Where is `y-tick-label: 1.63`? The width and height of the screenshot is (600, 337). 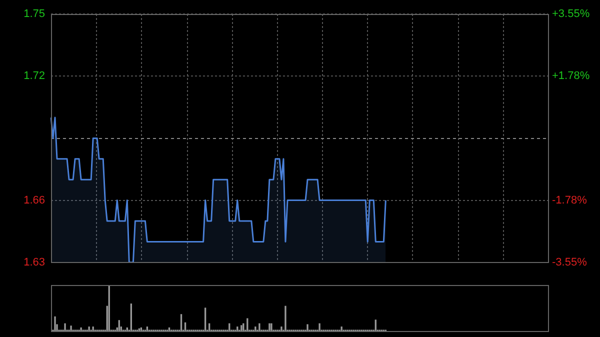 y-tick-label: 1.63 is located at coordinates (34, 262).